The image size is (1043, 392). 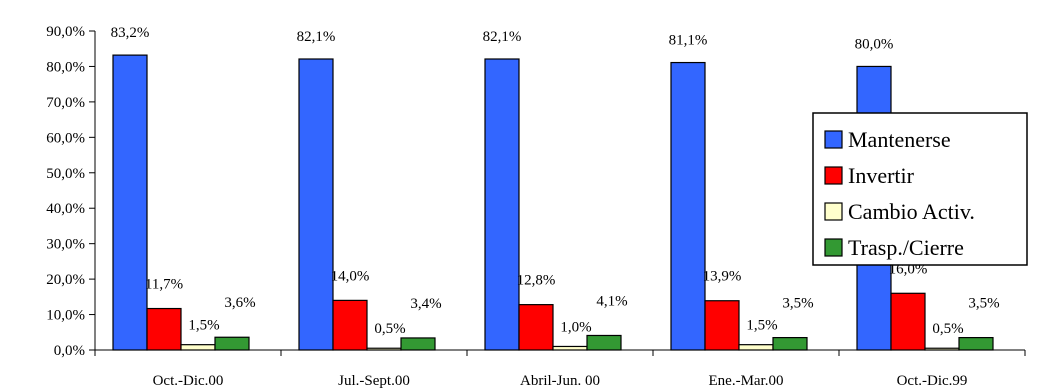 I want to click on y-tick-label: 10,0%, so click(x=65, y=316).